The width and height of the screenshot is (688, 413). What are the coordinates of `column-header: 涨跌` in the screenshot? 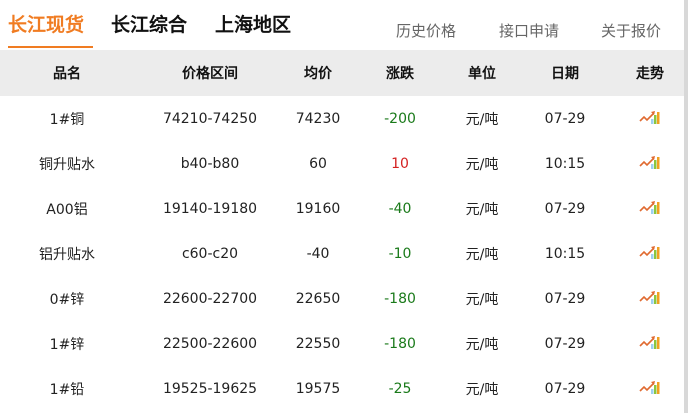 It's located at (400, 73).